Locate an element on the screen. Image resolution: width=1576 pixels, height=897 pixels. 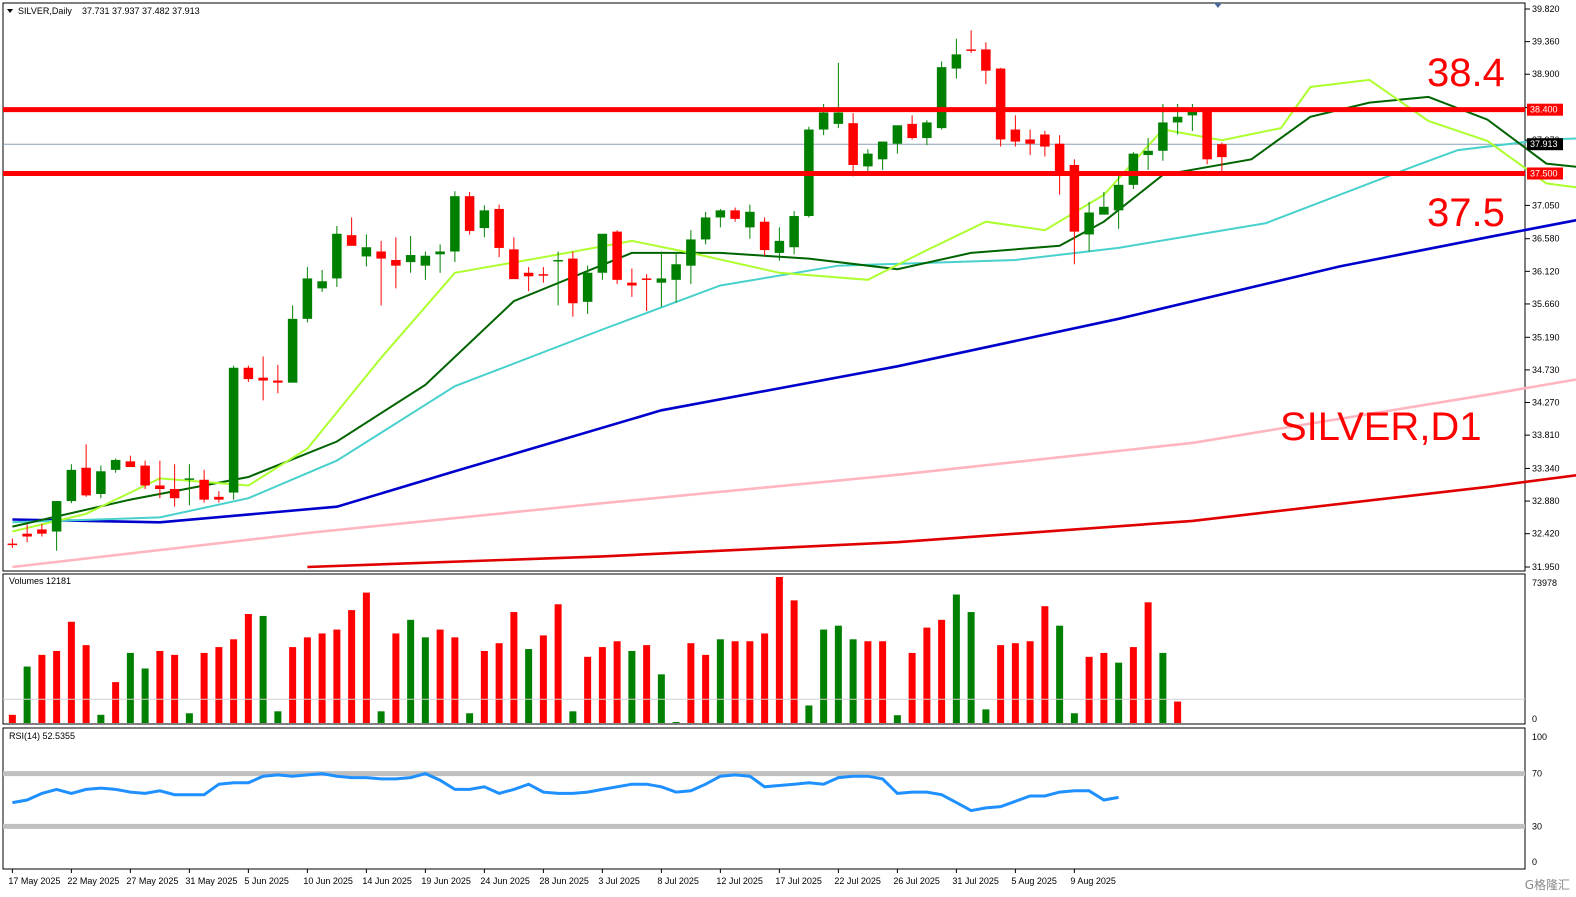
rsi-layer is located at coordinates (764, 800).